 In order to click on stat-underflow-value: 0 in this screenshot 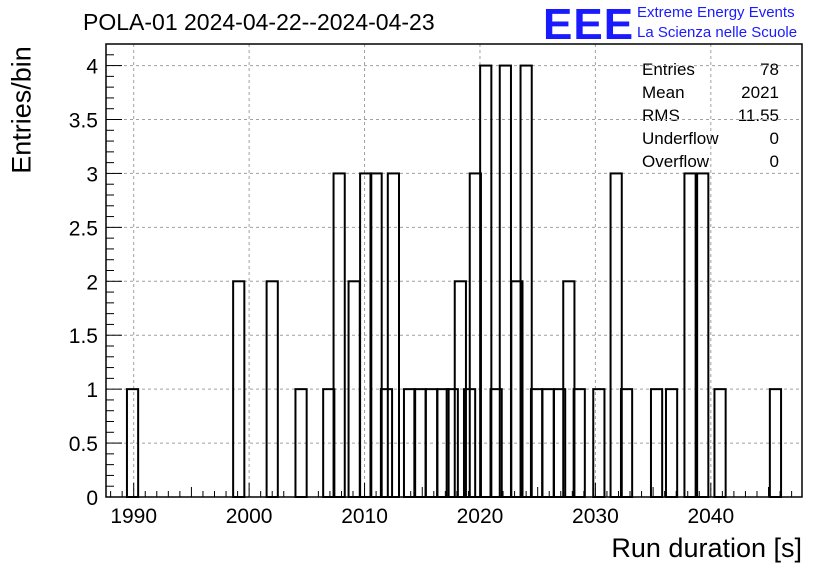, I will do `click(774, 138)`.